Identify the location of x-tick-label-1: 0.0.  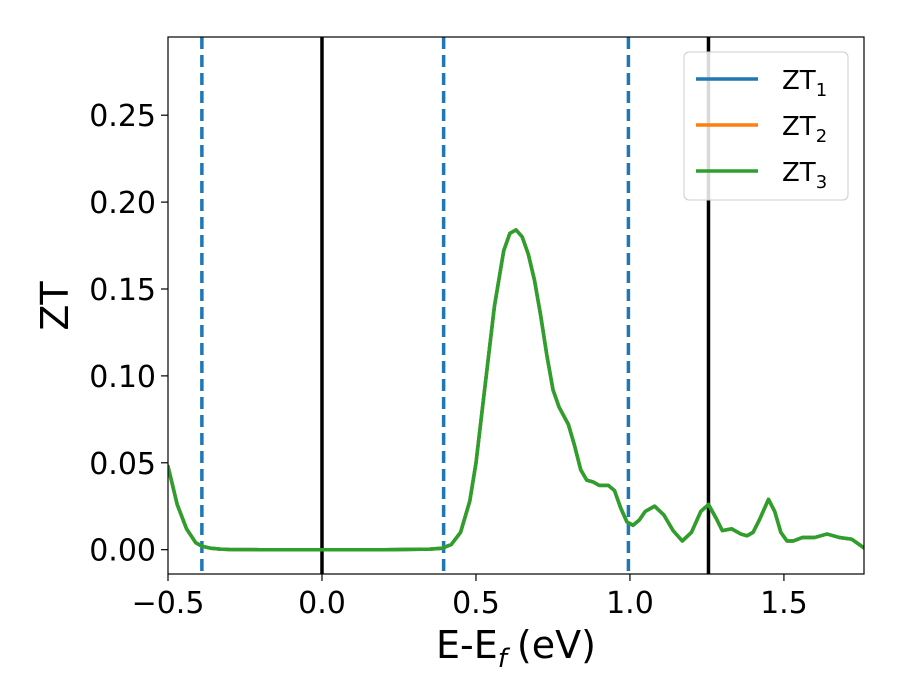
(322, 603).